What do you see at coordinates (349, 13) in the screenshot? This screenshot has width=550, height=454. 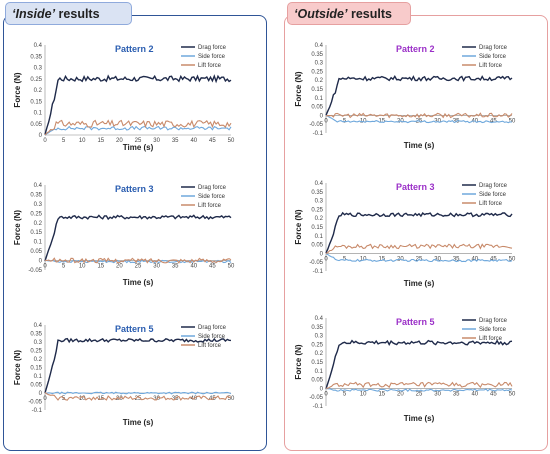 I see `outside-results-label: ‘Outside’ results` at bounding box center [349, 13].